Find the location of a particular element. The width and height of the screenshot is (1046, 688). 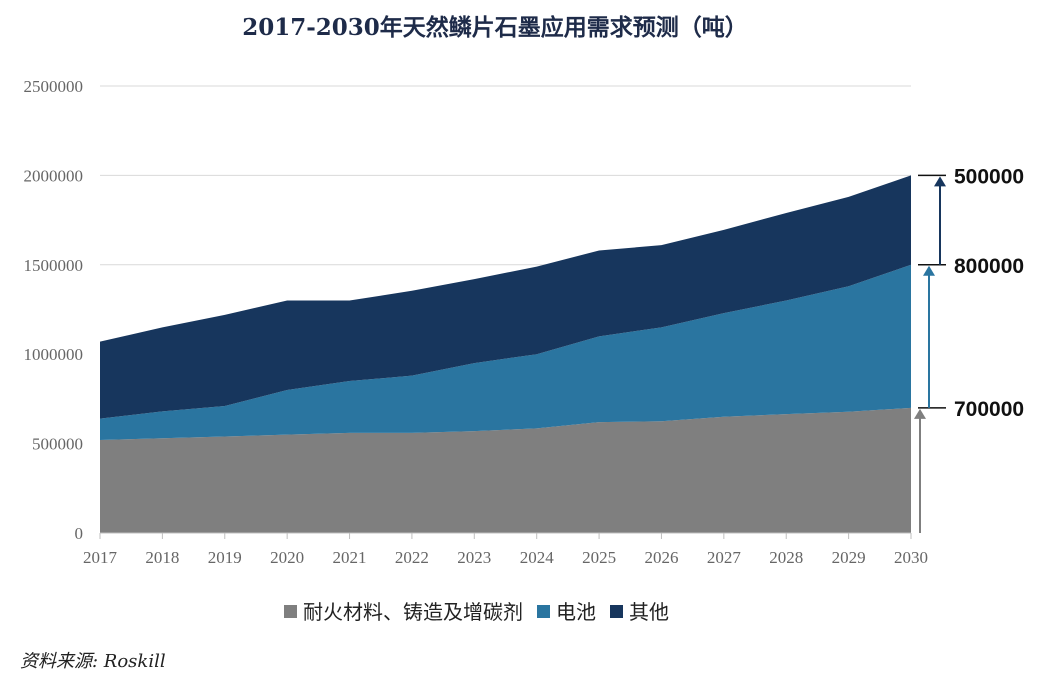

x-tick-label: 2023 is located at coordinates (474, 557).